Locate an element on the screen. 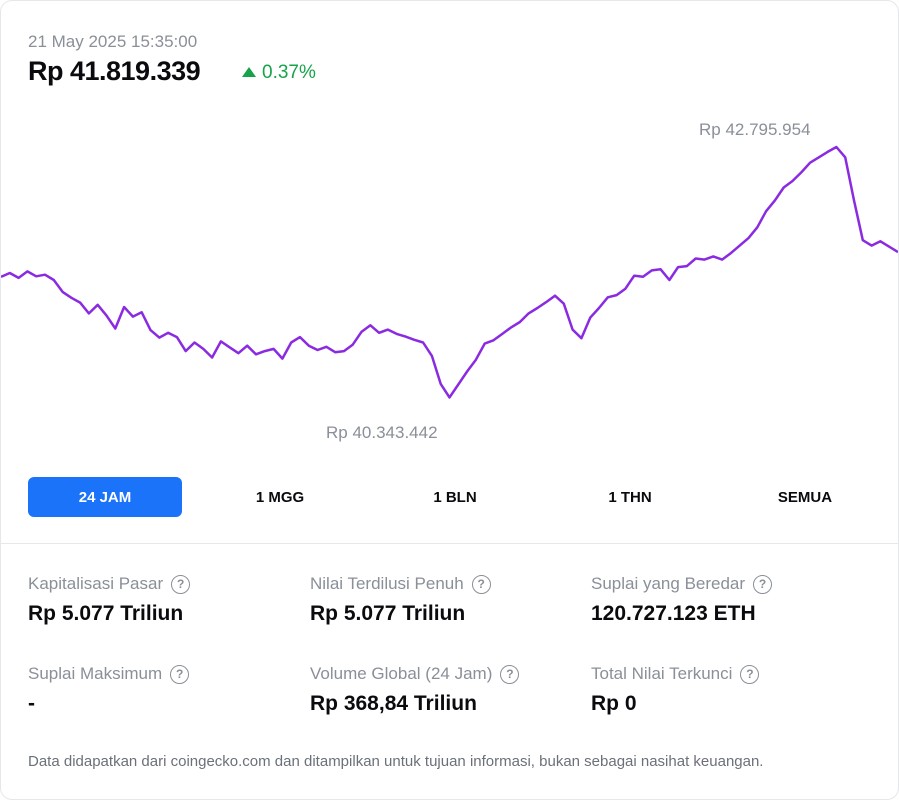 The height and width of the screenshot is (800, 899). stat-label: Volume Global (24 Jam) is located at coordinates (401, 673).